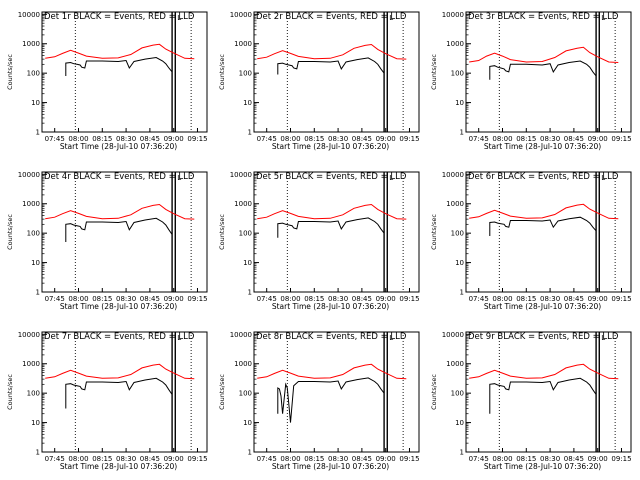  I want to click on panel-title: Det 6r BLACK = Events, RED = LLD, so click(543, 177).